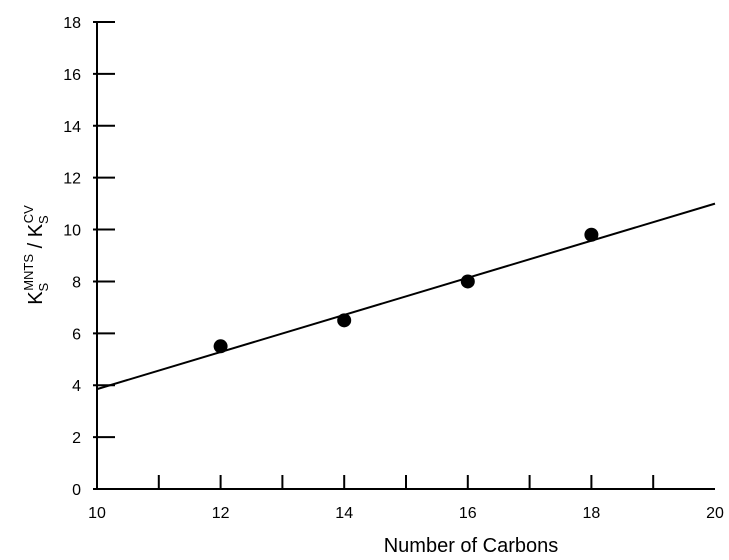 The width and height of the screenshot is (729, 560). Describe the element at coordinates (406, 290) in the screenshot. I see `data-points` at that location.